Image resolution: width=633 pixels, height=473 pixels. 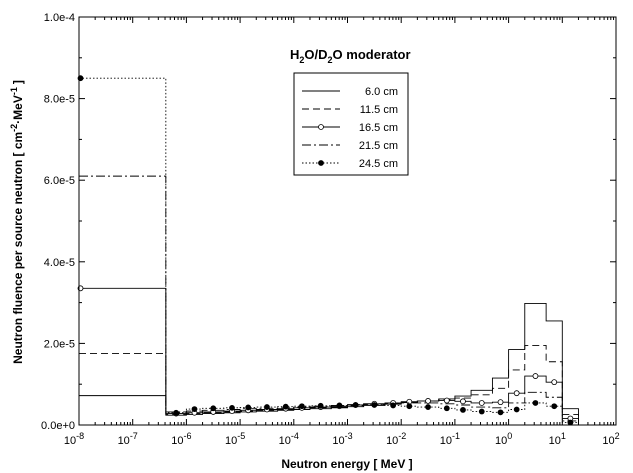 I want to click on x-tick-label-exponent: -8, so click(x=80, y=436).